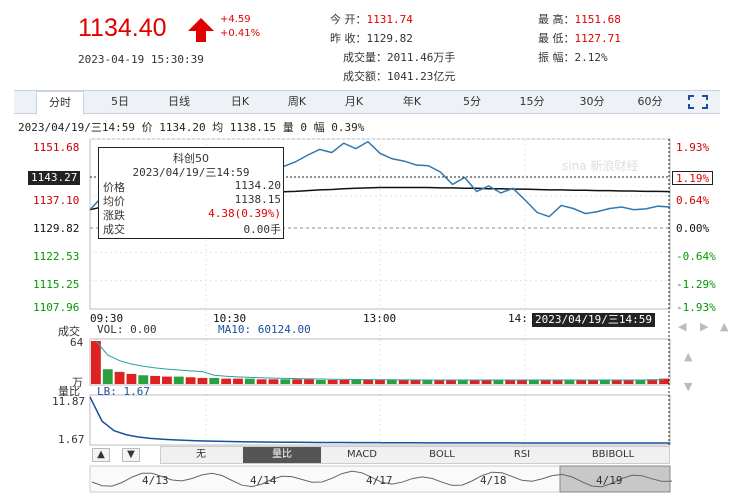 This screenshot has width=750, height=500. What do you see at coordinates (693, 200) in the screenshot?
I see `y-tick-right-3: 0.64%` at bounding box center [693, 200].